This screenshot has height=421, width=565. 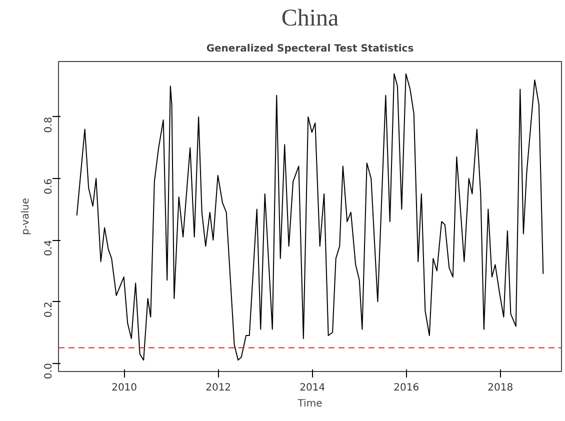 I want to click on x-tick-label: 2010, so click(x=125, y=388).